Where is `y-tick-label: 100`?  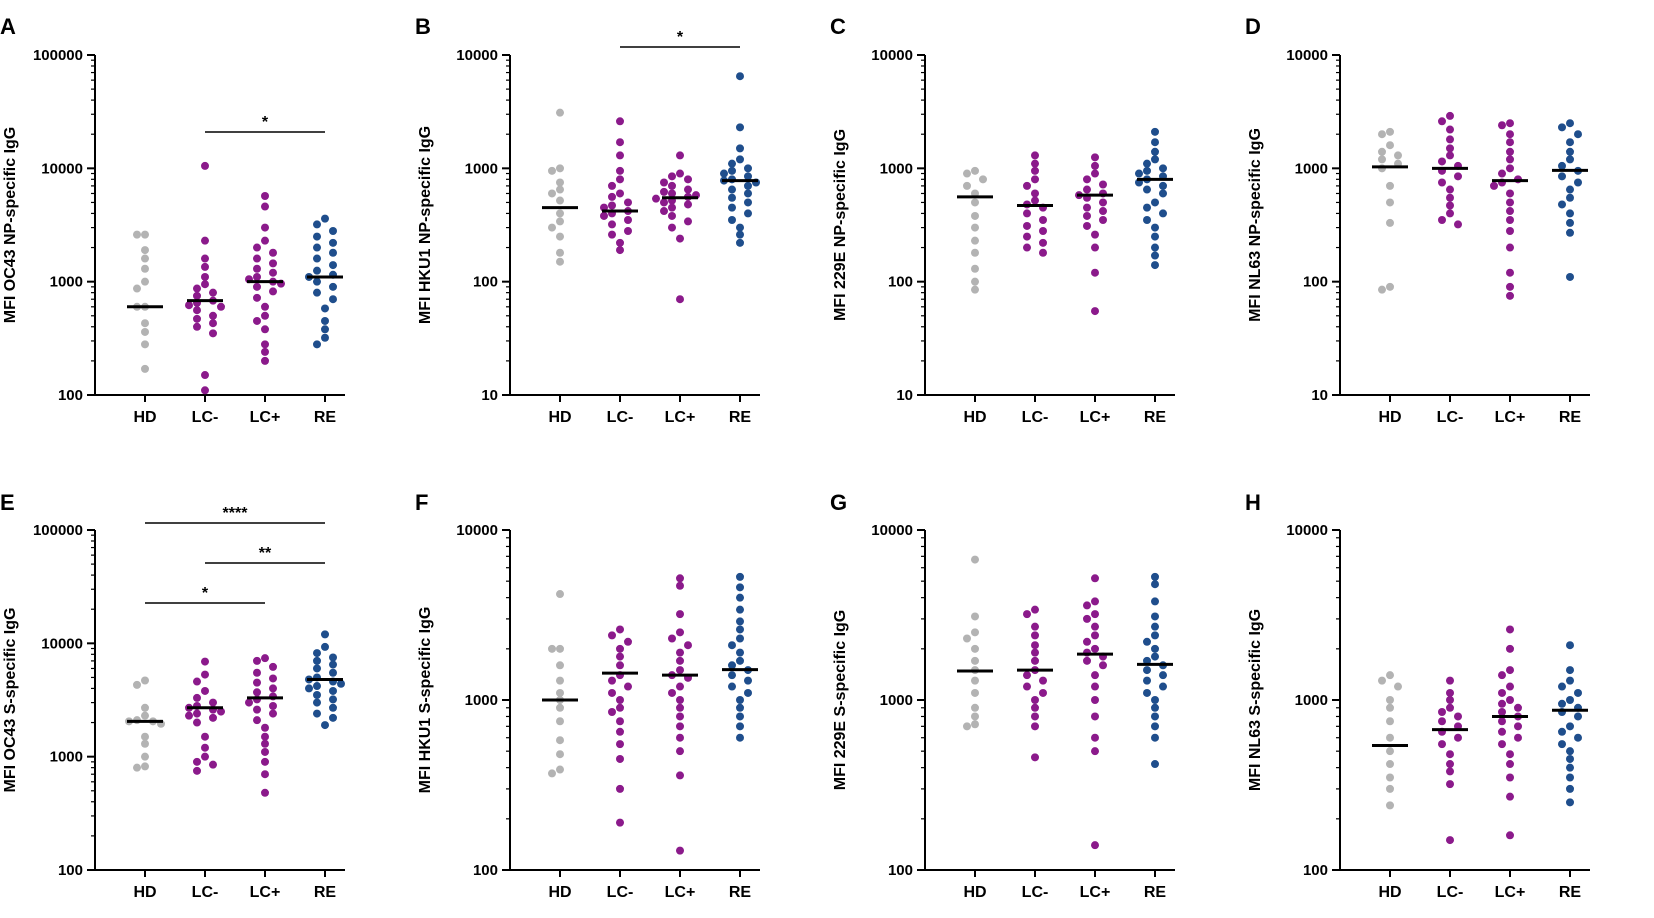
y-tick-label: 100 is located at coordinates (1315, 870).